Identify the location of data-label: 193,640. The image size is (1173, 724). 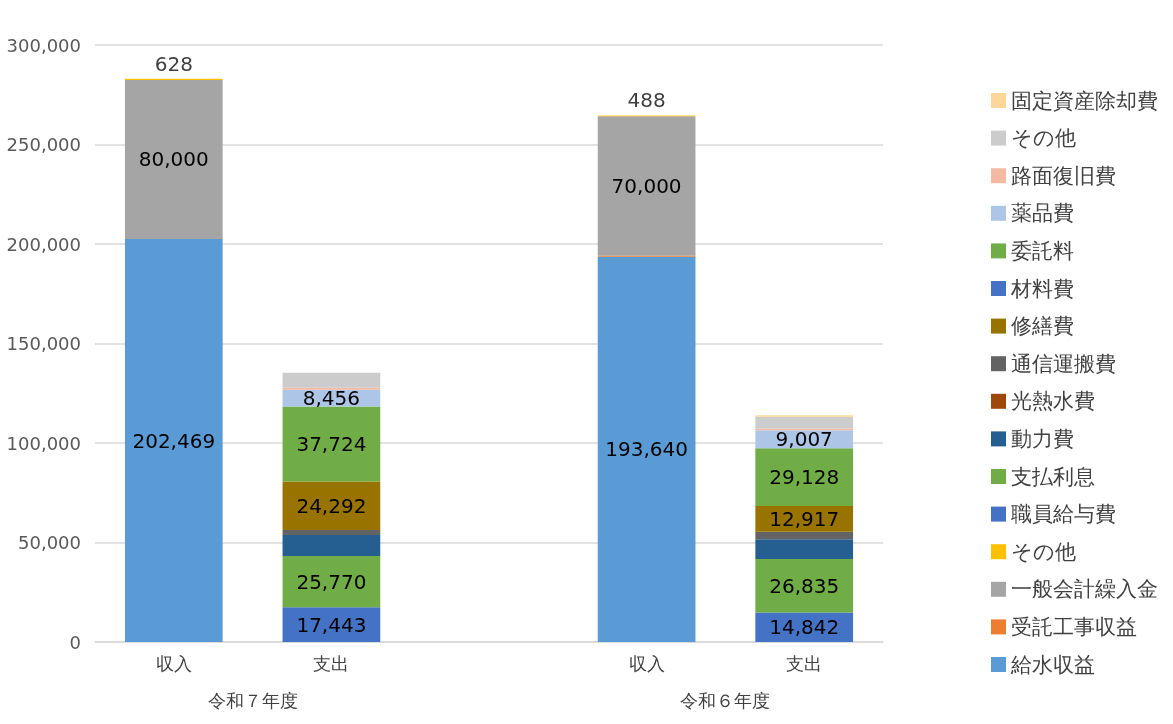
(646, 449).